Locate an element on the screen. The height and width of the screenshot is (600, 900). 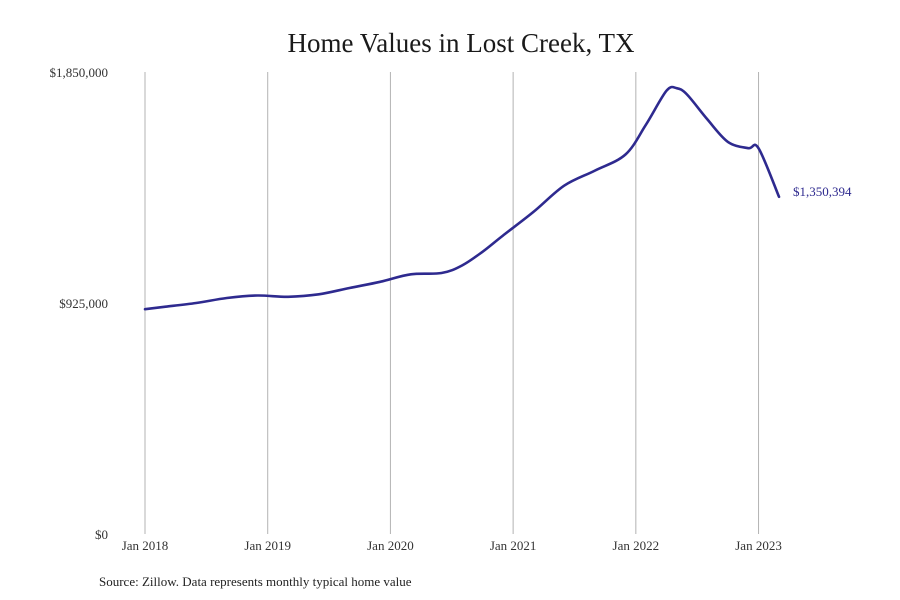
y-tick-label-mid: $925,000 is located at coordinates (83, 303).